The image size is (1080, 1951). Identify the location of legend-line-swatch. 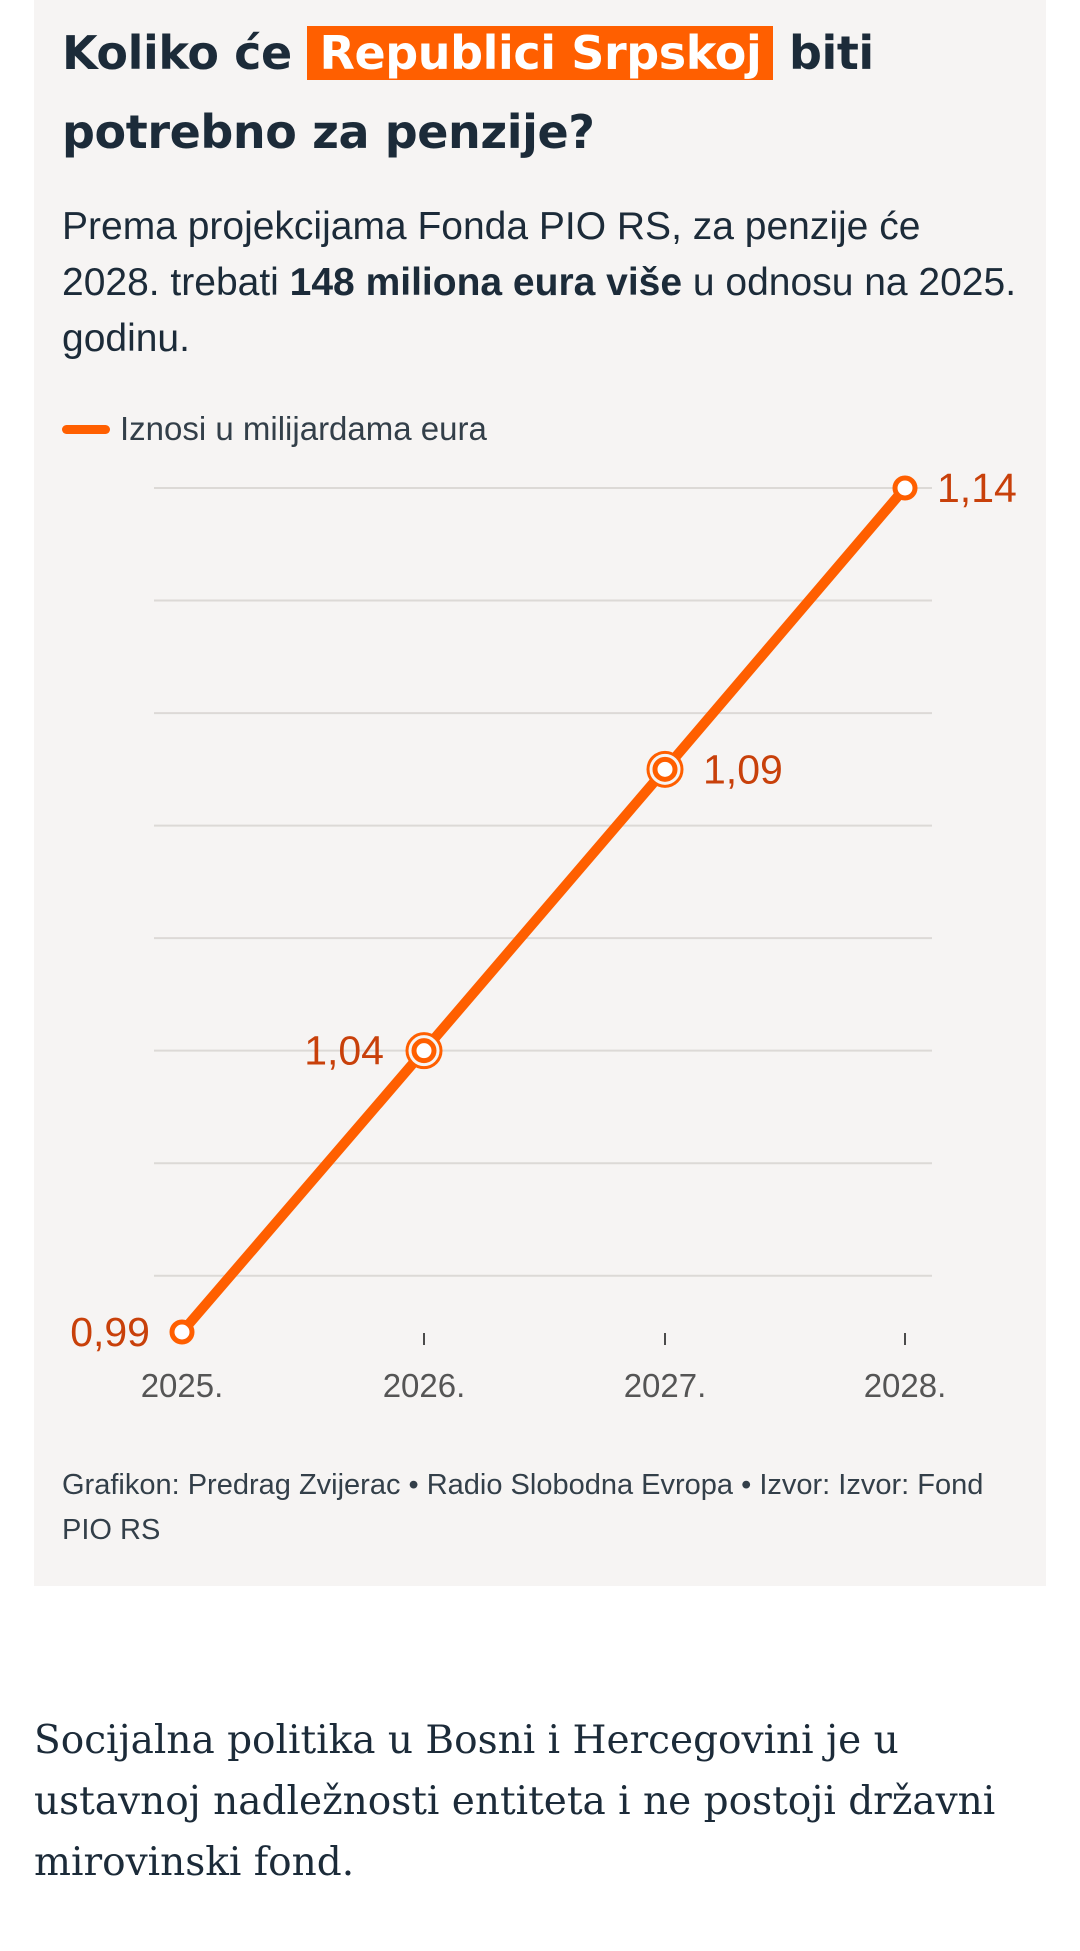
(86, 429).